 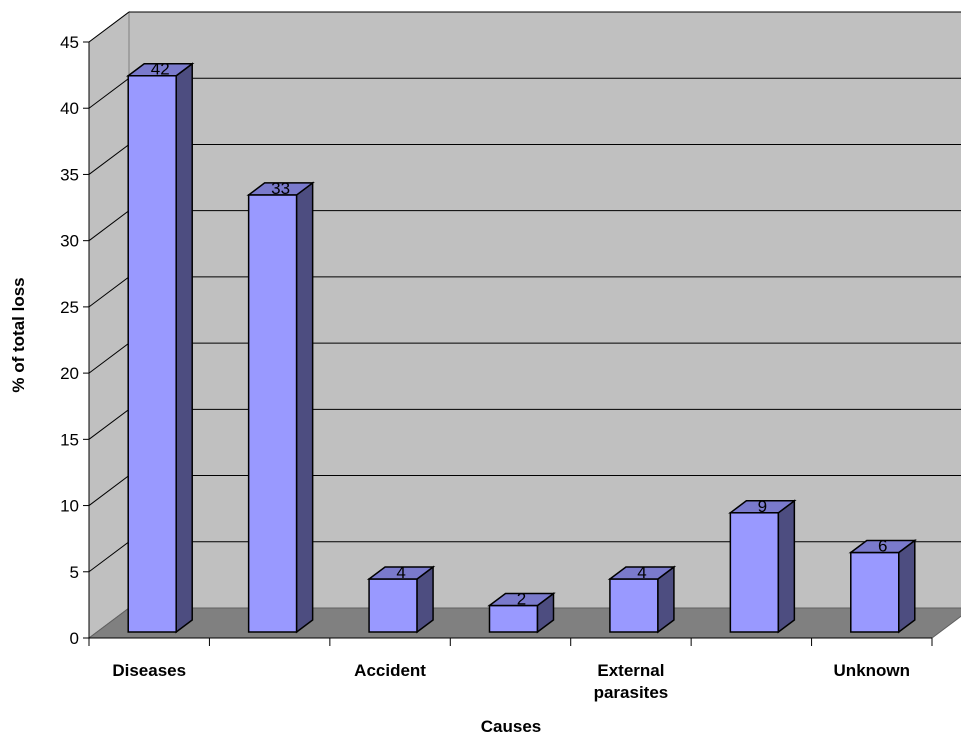 I want to click on y-axis-title: % of total loss, so click(x=18, y=334).